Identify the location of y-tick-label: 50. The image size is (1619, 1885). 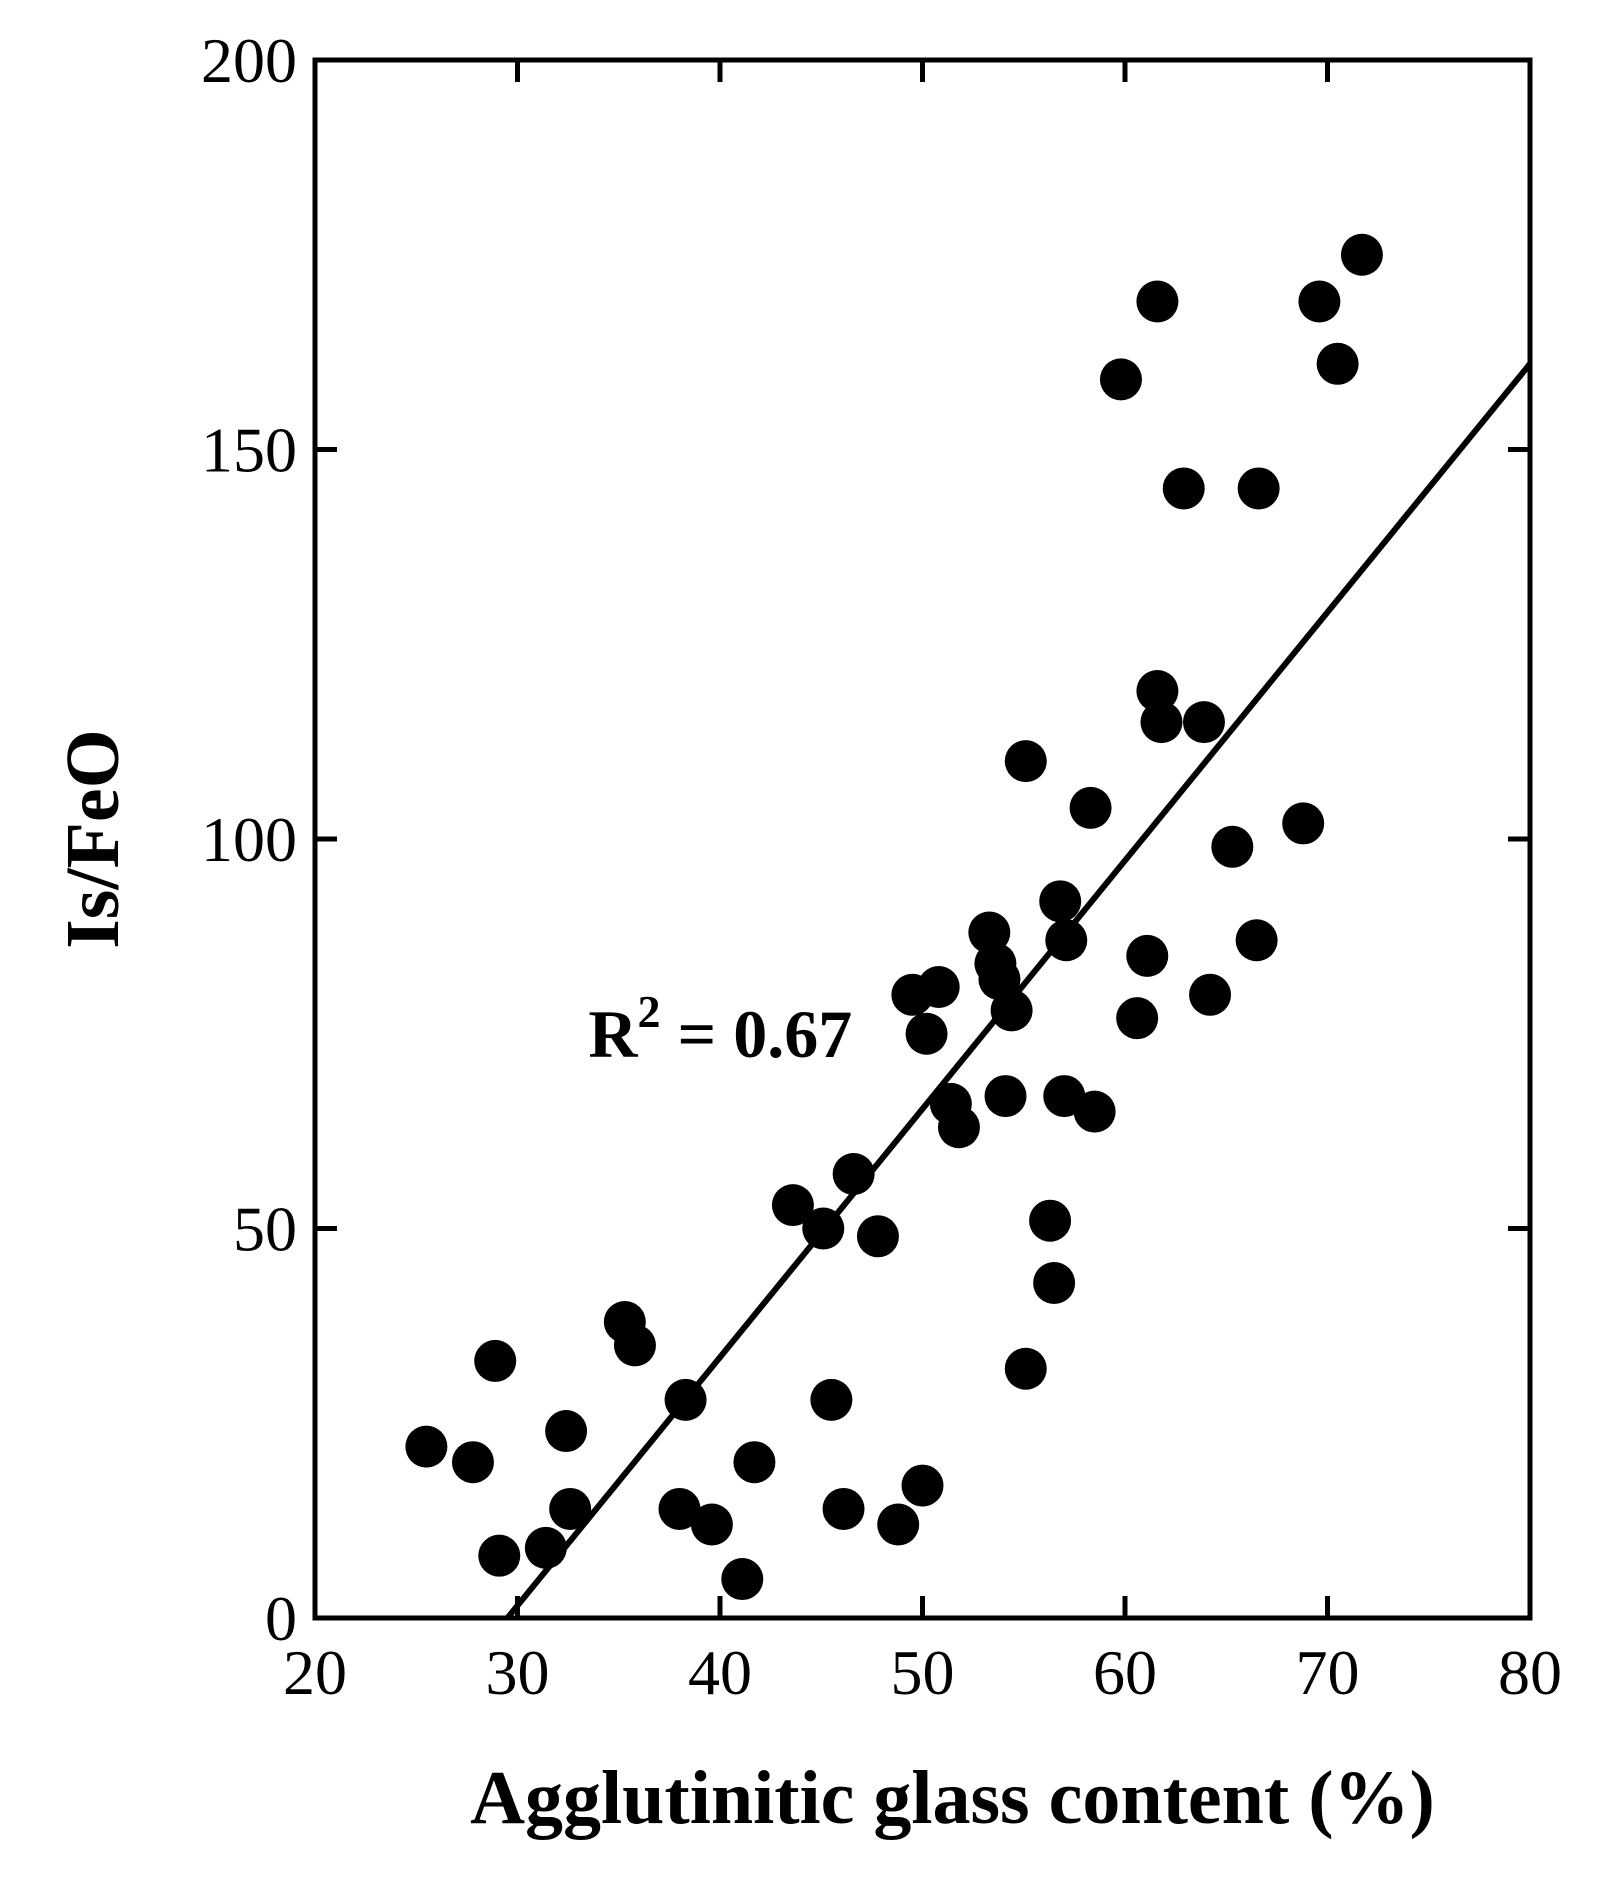
(265, 1229).